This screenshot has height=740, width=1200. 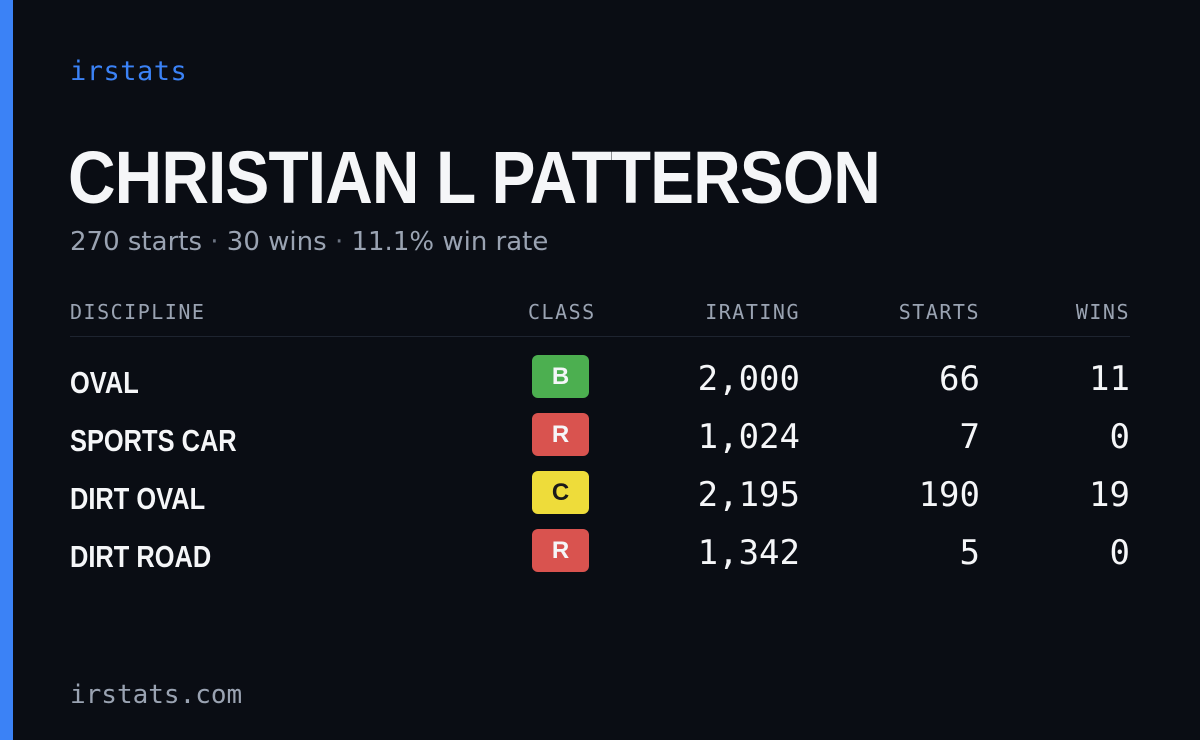 What do you see at coordinates (276, 242) in the screenshot?
I see `summary-wins: 30 wins` at bounding box center [276, 242].